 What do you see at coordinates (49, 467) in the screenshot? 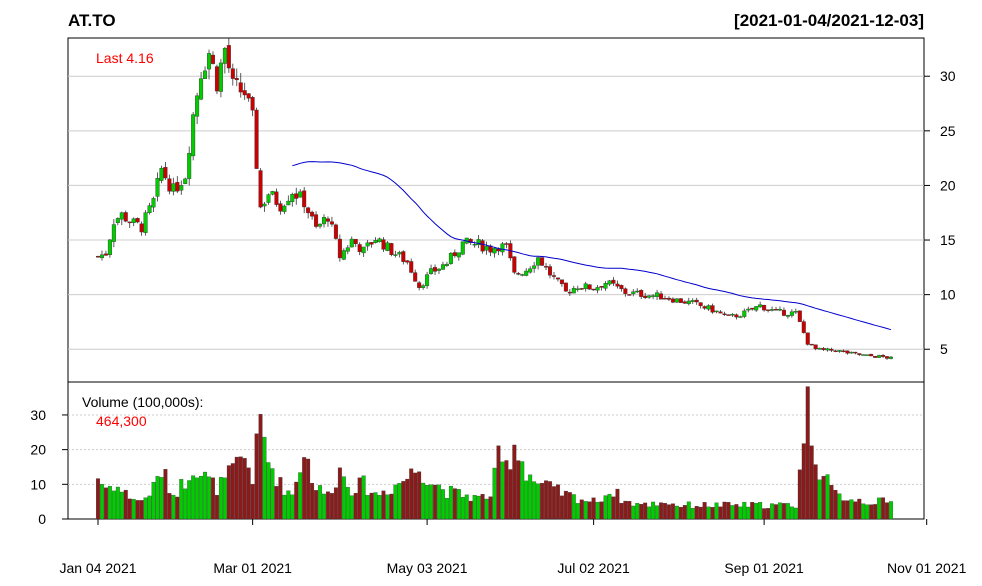
I see `volume-axis: 0 10 20 30` at bounding box center [49, 467].